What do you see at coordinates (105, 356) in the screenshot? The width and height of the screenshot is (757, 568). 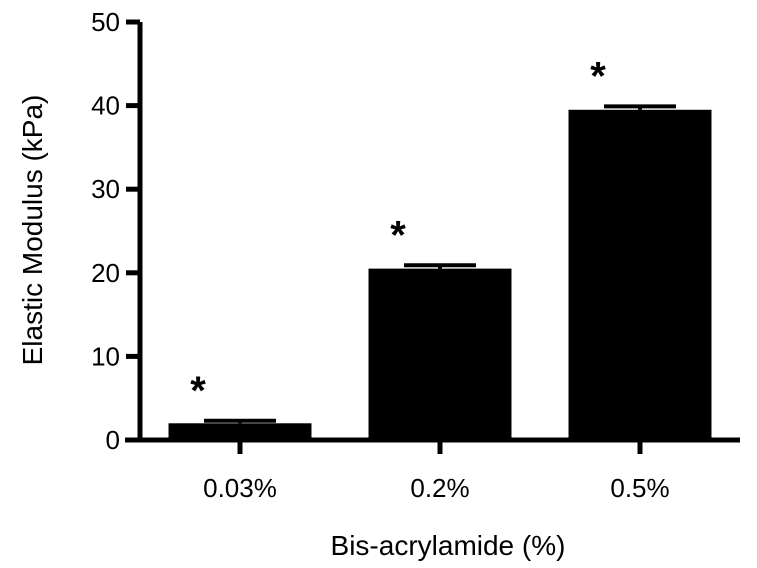 I see `y-tick-label: 10` at bounding box center [105, 356].